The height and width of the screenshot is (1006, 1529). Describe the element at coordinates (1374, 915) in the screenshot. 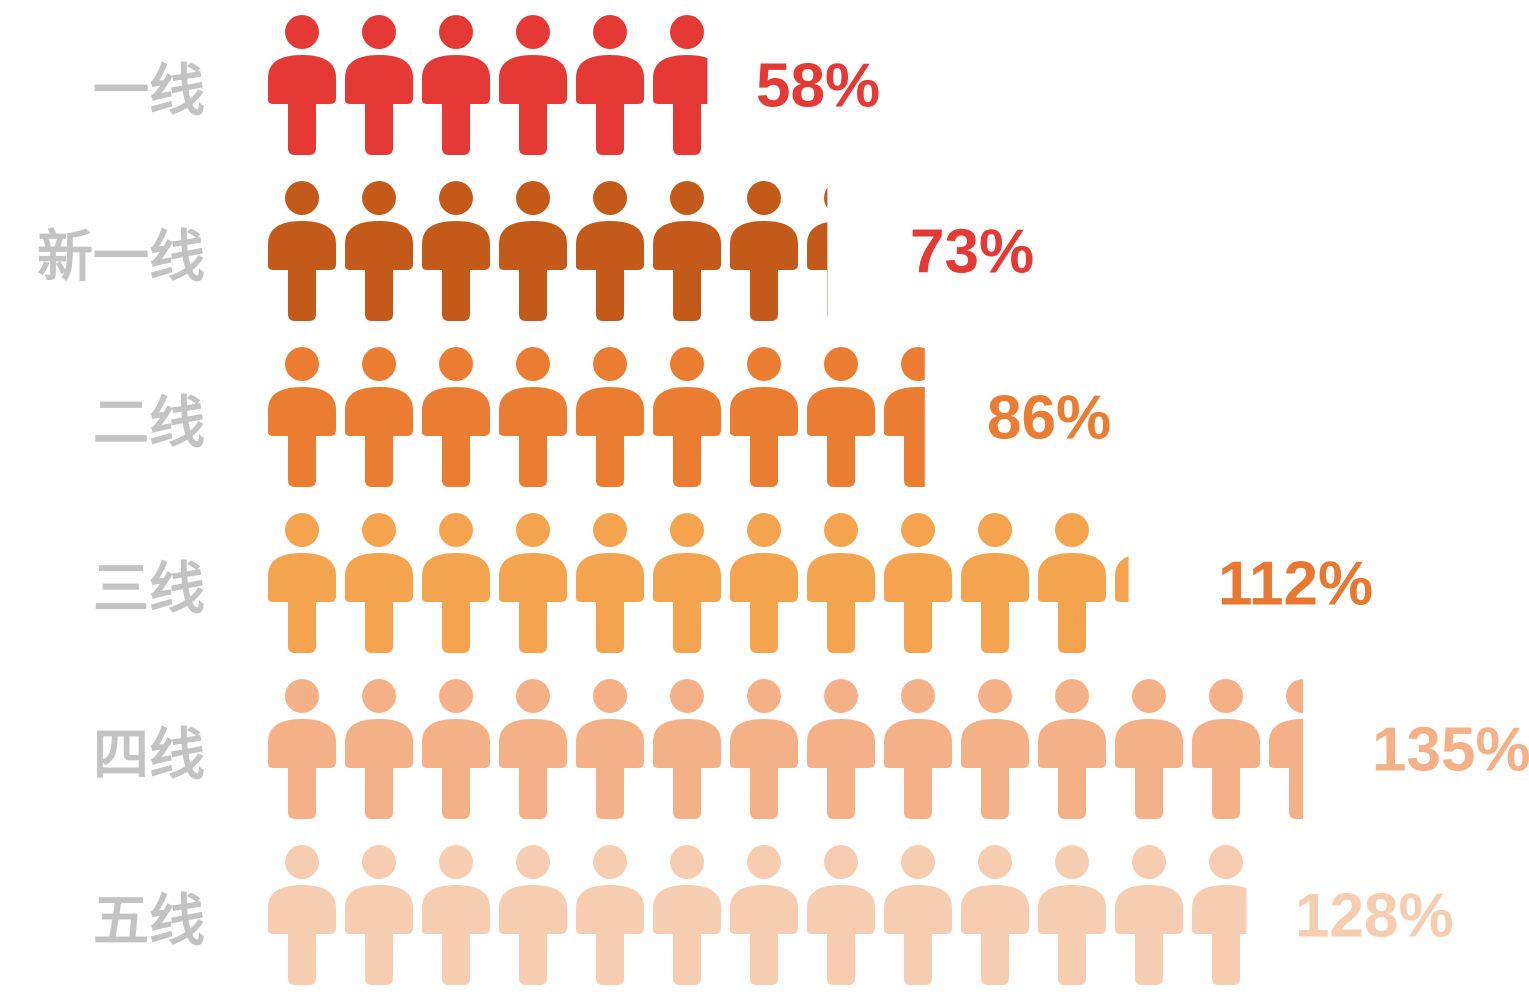

I see `value-label: 128%` at that location.